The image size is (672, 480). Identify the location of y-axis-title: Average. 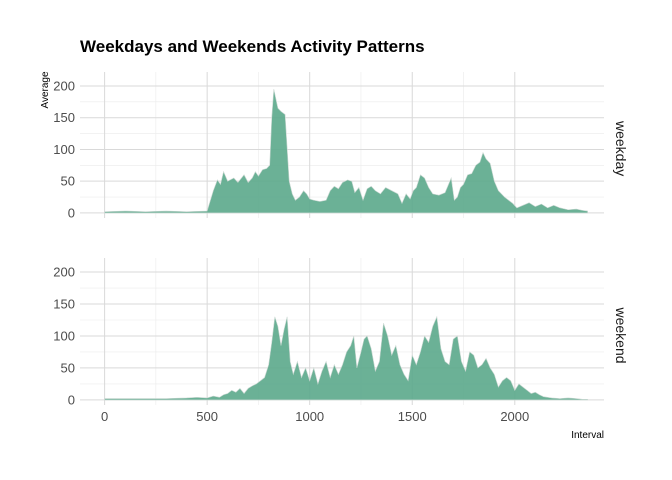
(45, 90).